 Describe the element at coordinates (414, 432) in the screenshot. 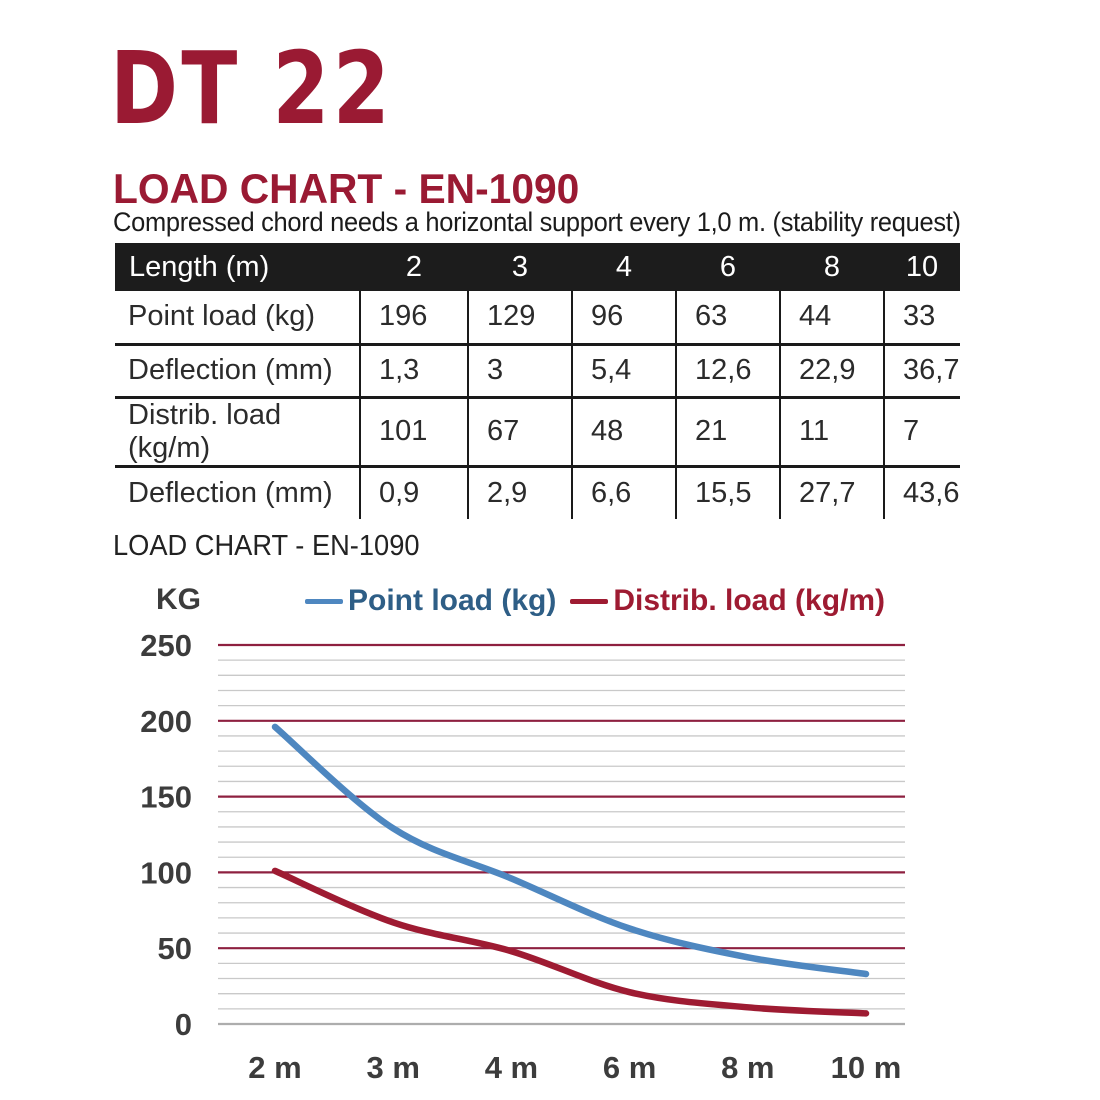

I see `table-cell: 101` at that location.